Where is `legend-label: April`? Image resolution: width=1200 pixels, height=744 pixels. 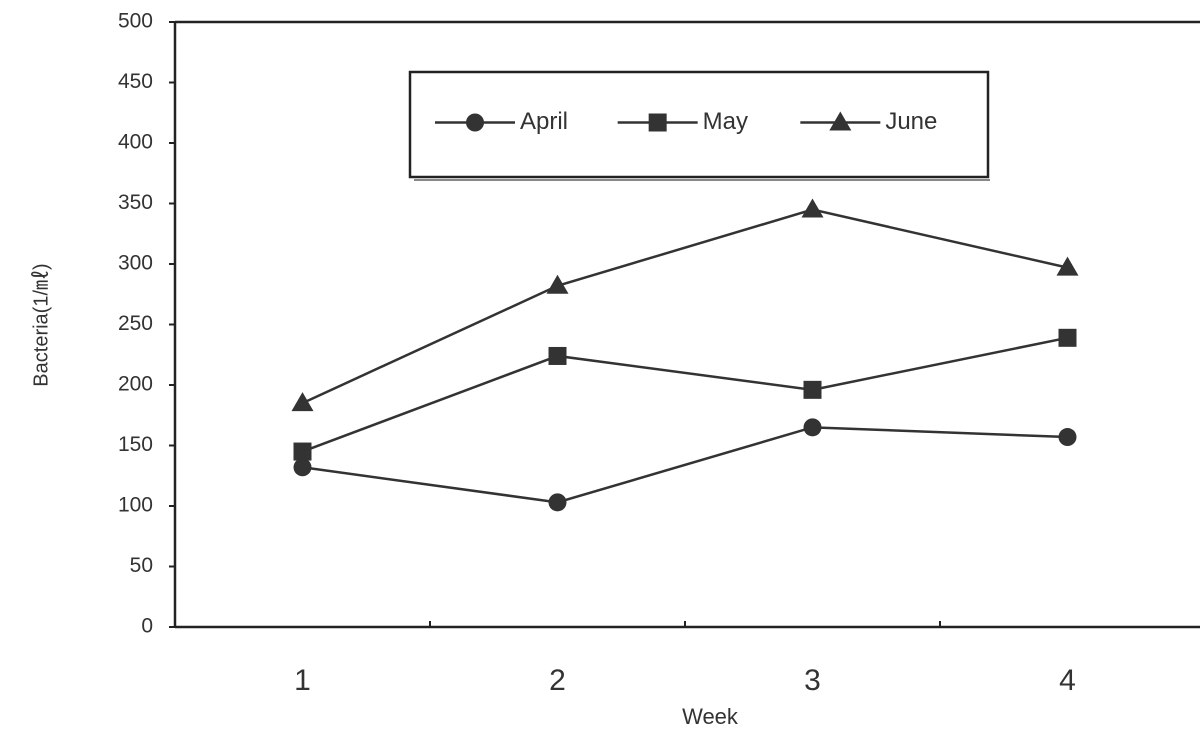
legend-label: April is located at coordinates (544, 121).